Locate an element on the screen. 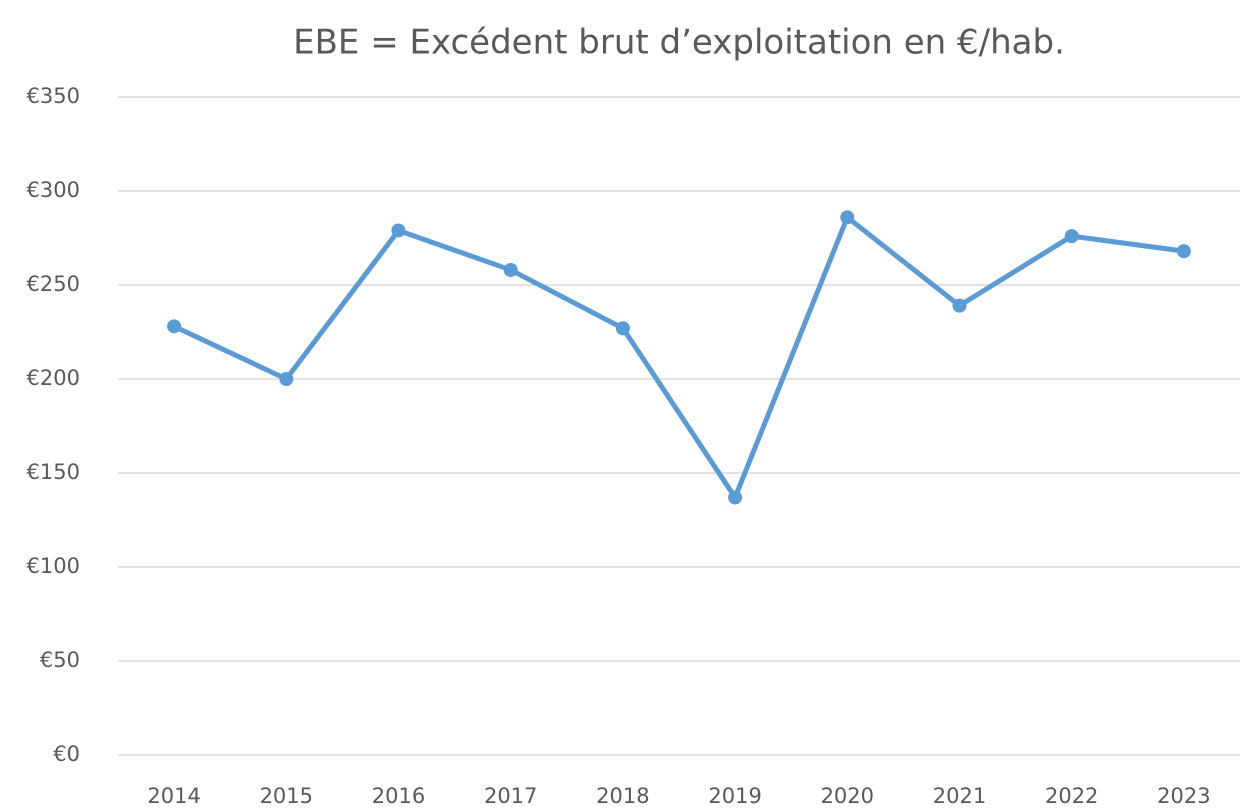  x-tick-label: 2014 is located at coordinates (173, 796).